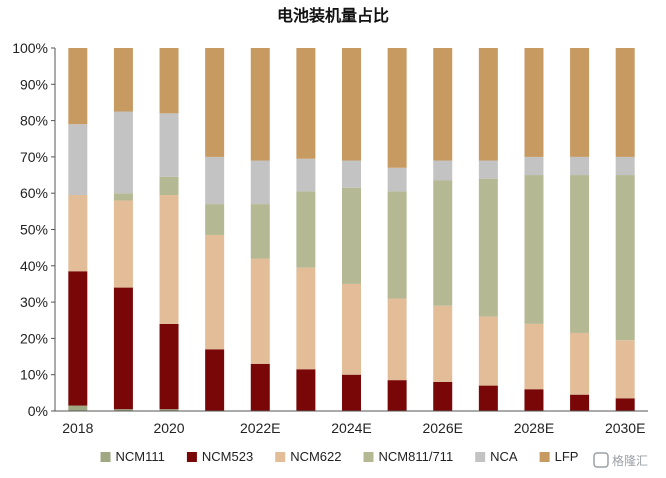  What do you see at coordinates (397, 245) in the screenshot?
I see `bar-segment-ncm811-711-2025e` at bounding box center [397, 245].